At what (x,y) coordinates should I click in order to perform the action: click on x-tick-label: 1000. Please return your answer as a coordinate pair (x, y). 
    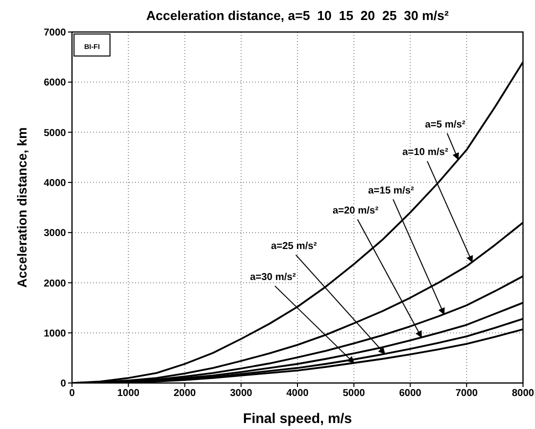
    Looking at the image, I should click on (128, 394).